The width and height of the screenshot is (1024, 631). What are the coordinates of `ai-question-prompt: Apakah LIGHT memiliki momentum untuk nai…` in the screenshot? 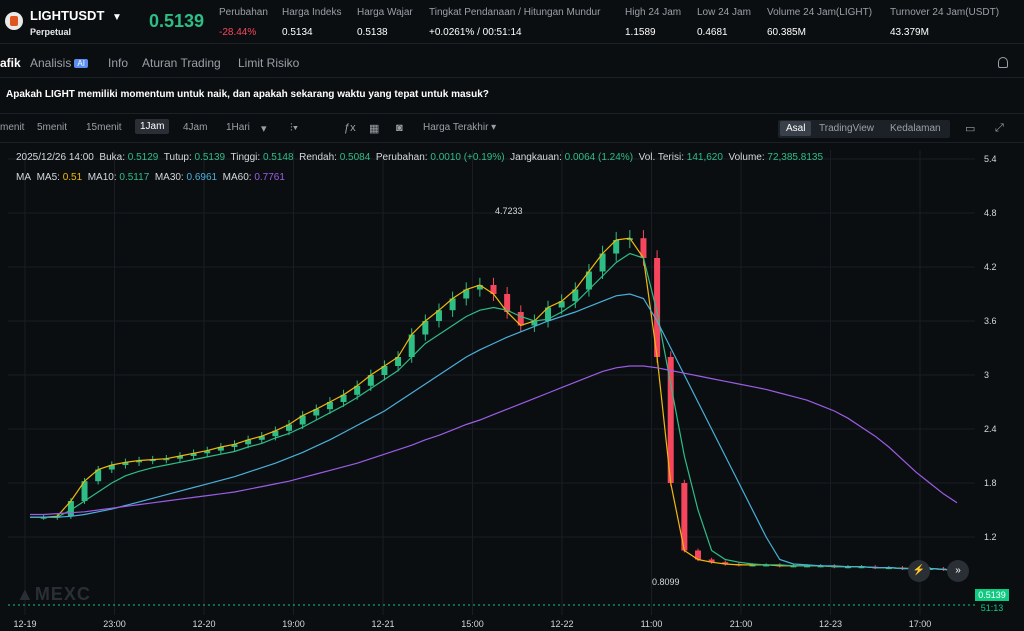 It's located at (247, 94).